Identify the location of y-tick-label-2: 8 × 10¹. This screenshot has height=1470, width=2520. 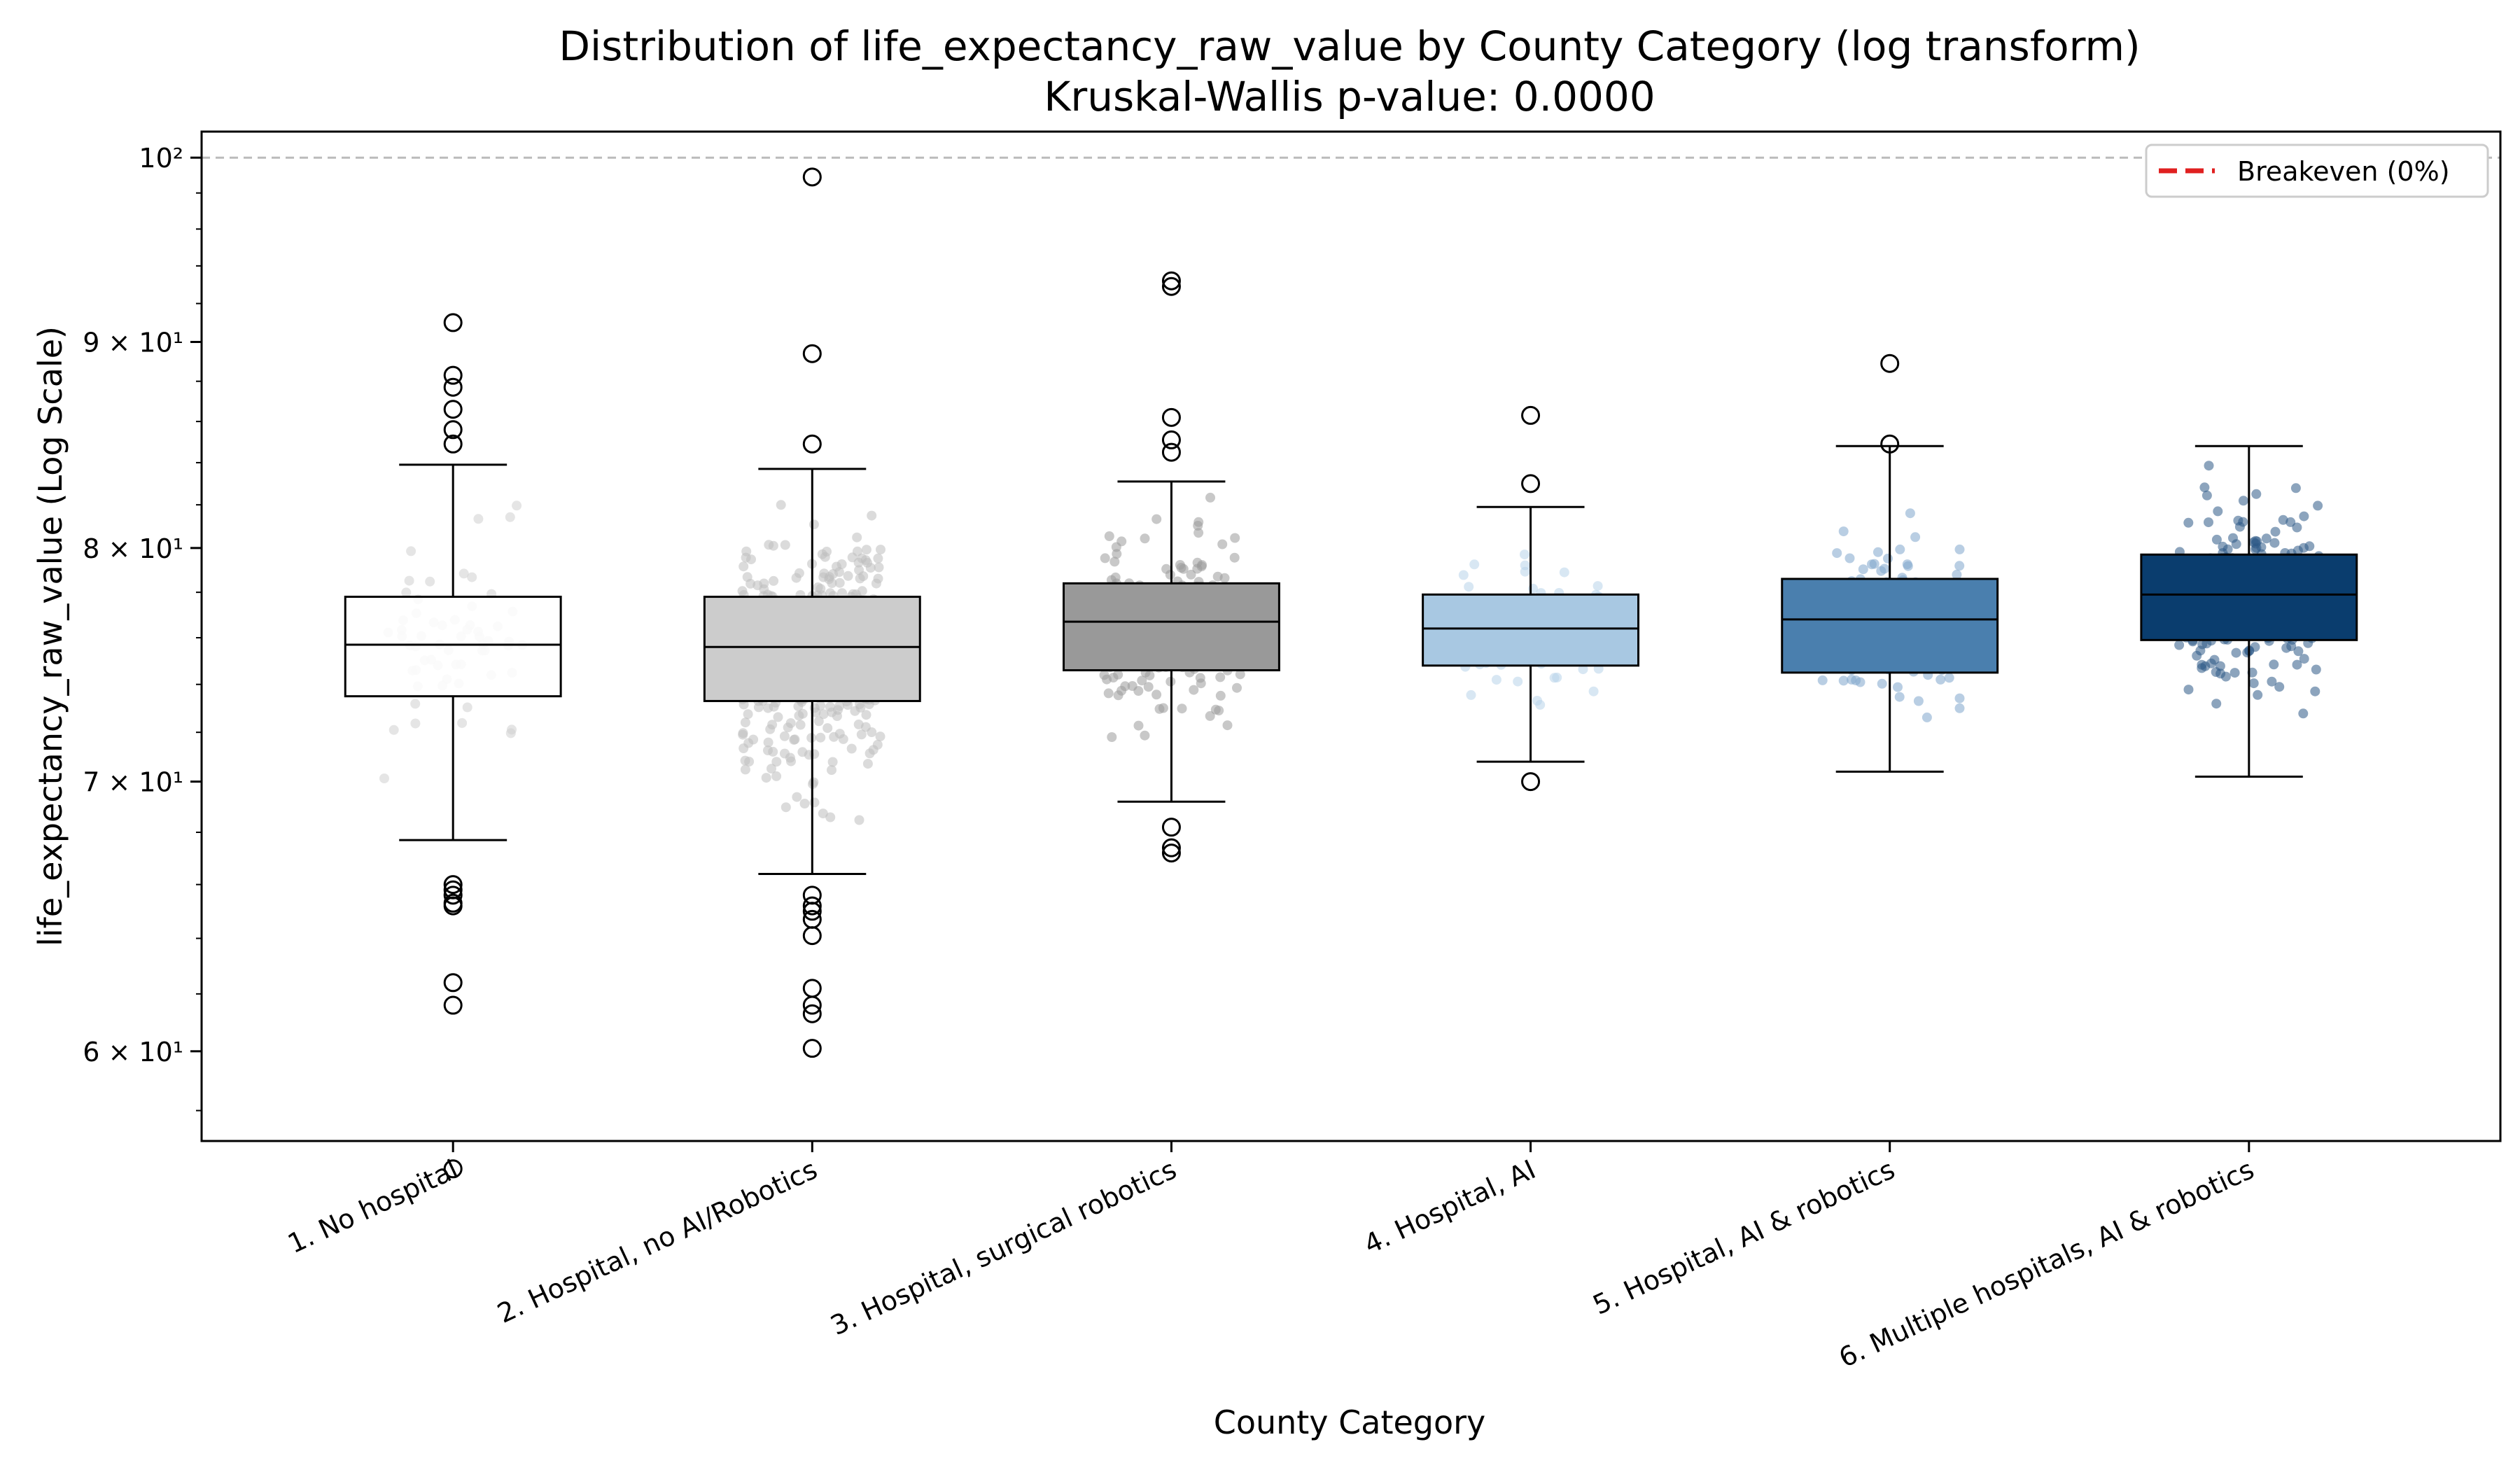
(133, 548).